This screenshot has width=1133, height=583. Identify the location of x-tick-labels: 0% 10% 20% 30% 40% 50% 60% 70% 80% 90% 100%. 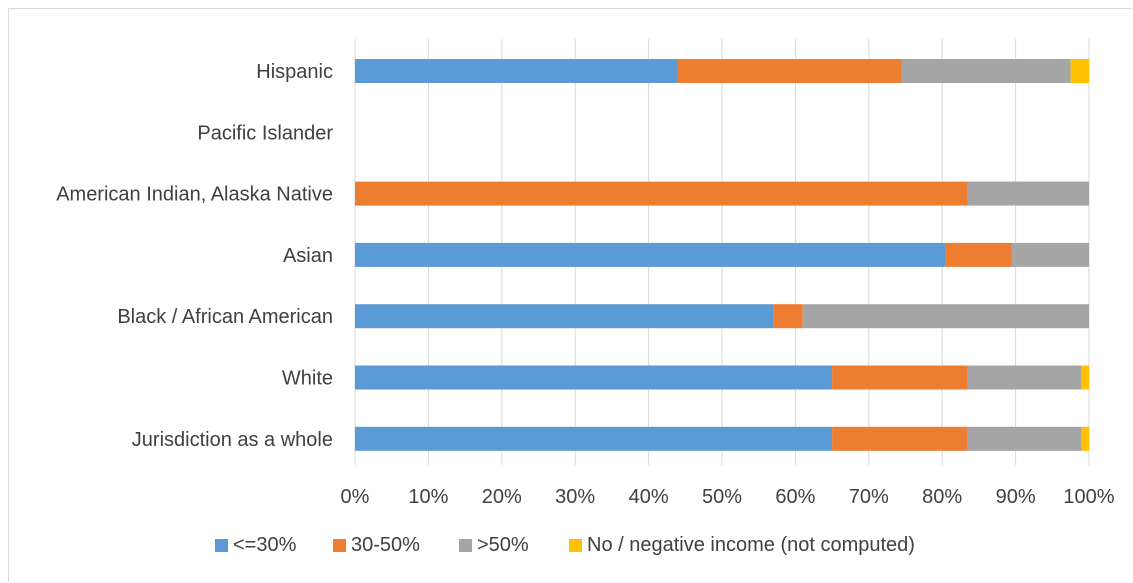
(728, 497).